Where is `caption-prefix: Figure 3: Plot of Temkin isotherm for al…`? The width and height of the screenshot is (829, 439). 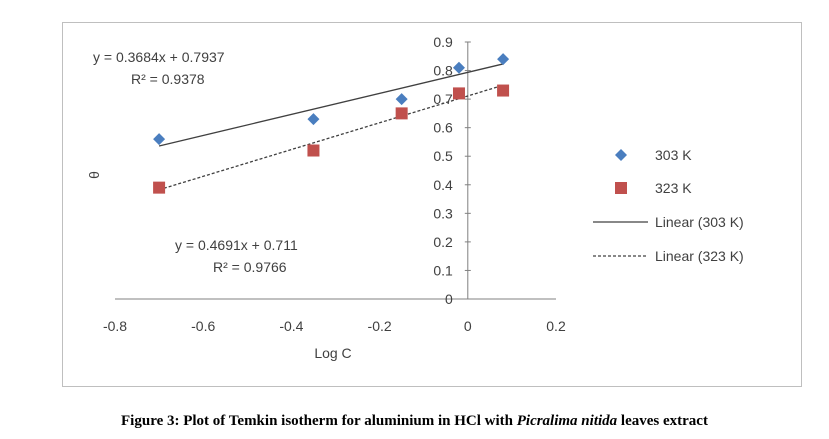 caption-prefix: Figure 3: Plot of Temkin isotherm for al… is located at coordinates (319, 421).